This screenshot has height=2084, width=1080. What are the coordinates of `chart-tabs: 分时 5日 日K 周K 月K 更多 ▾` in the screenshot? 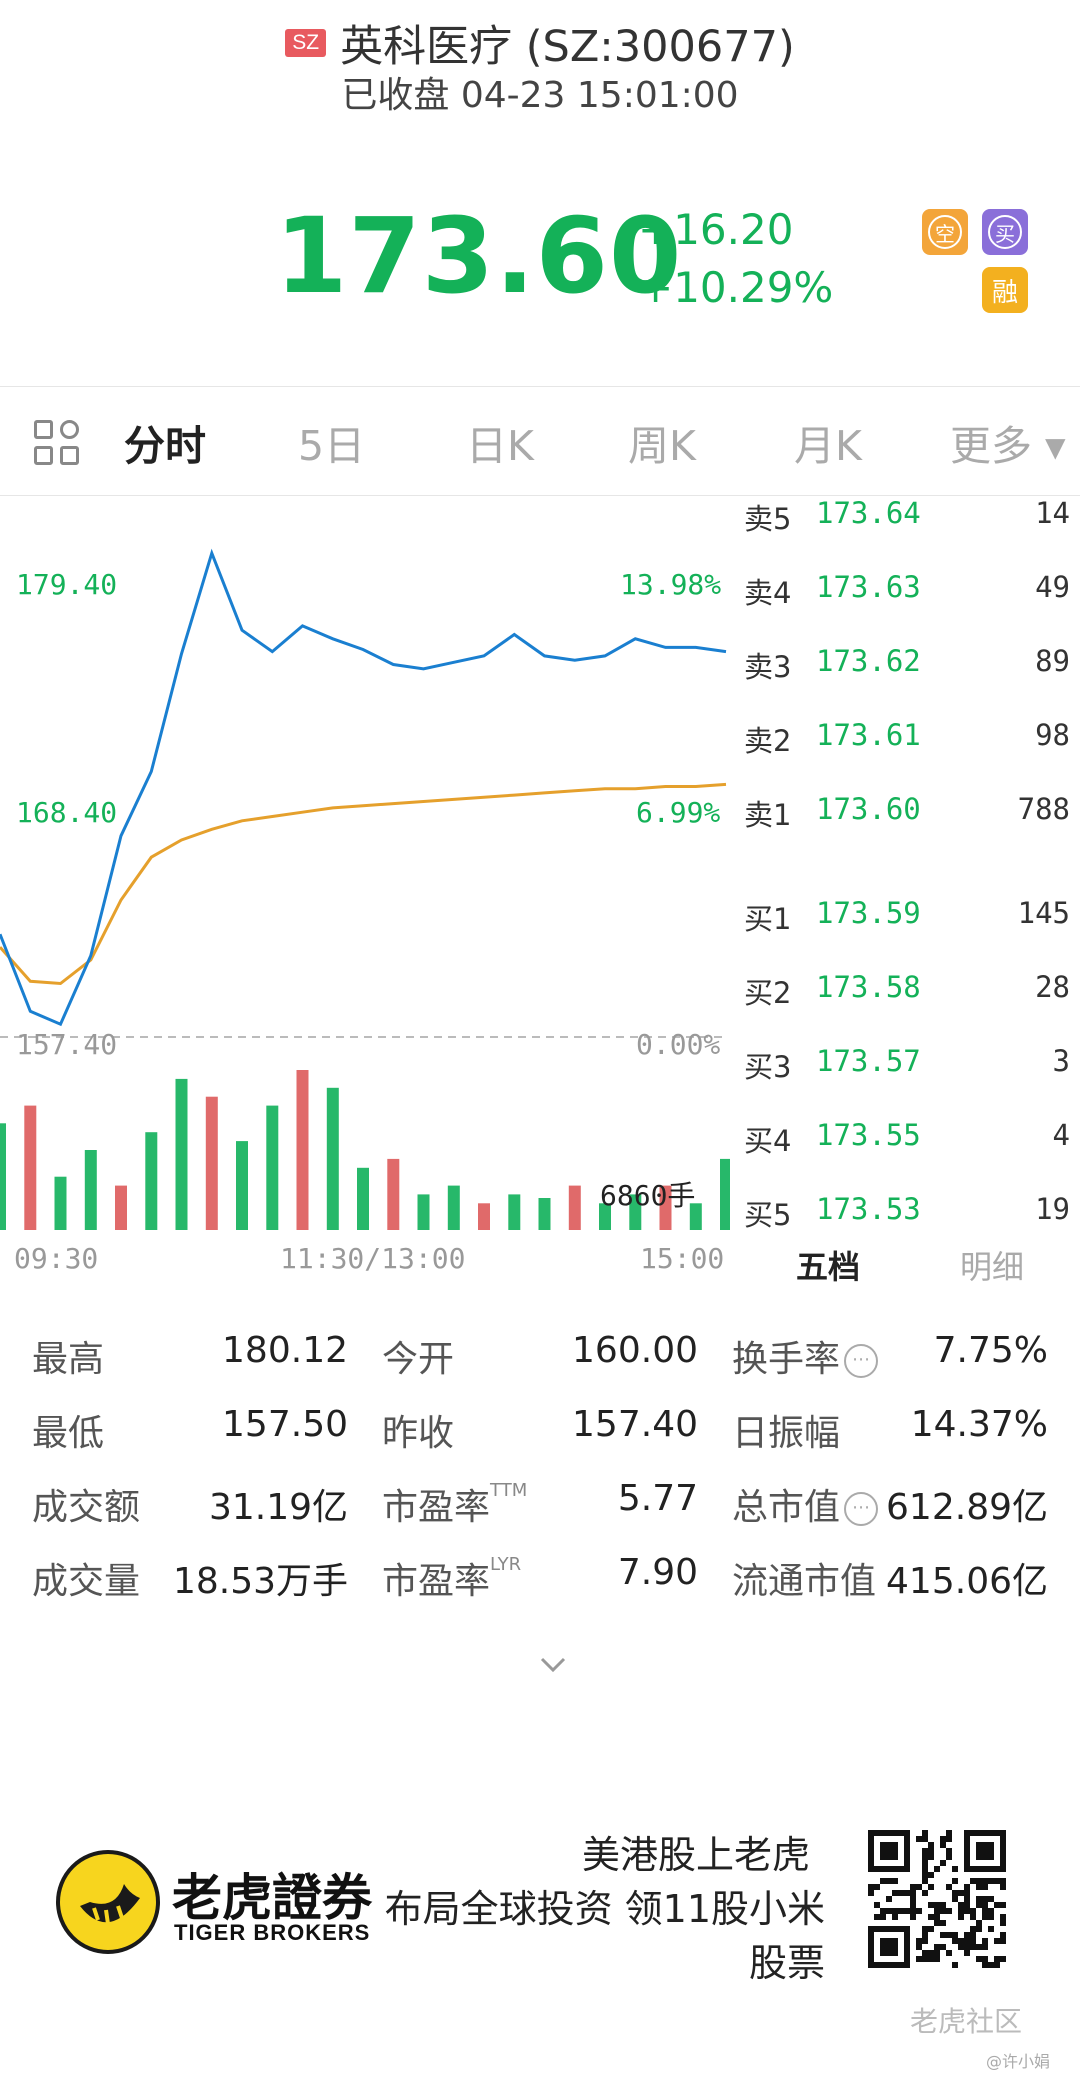 It's located at (540, 442).